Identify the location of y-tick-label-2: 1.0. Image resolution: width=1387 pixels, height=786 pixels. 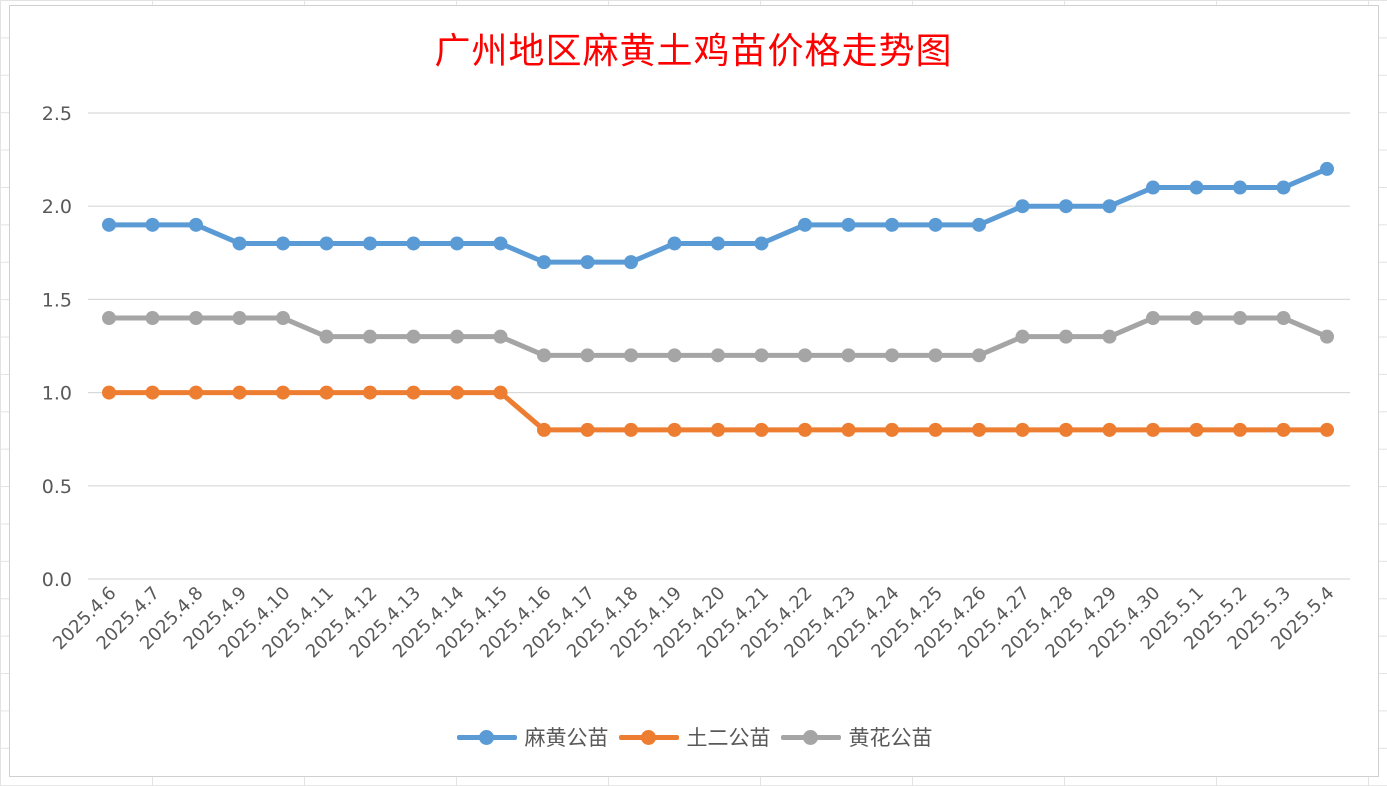
(57, 394).